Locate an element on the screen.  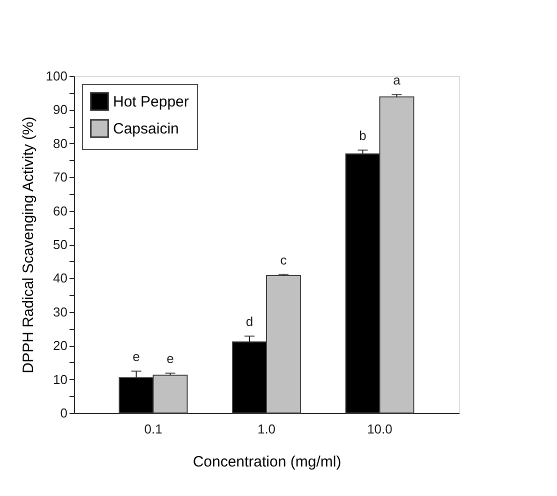
y-tick-label: 70 is located at coordinates (60, 177).